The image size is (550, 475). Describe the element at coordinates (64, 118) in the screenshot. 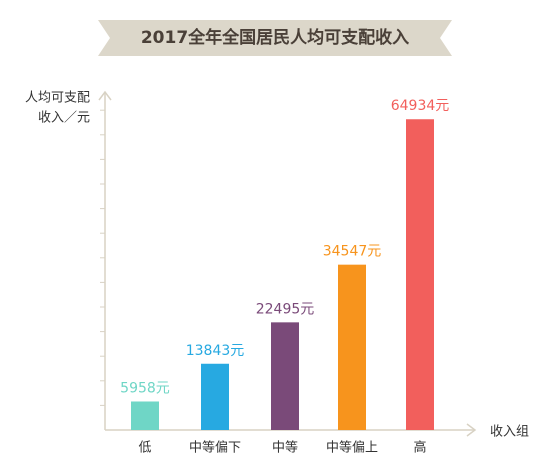

I see `y-axis-label: 收入／元` at that location.